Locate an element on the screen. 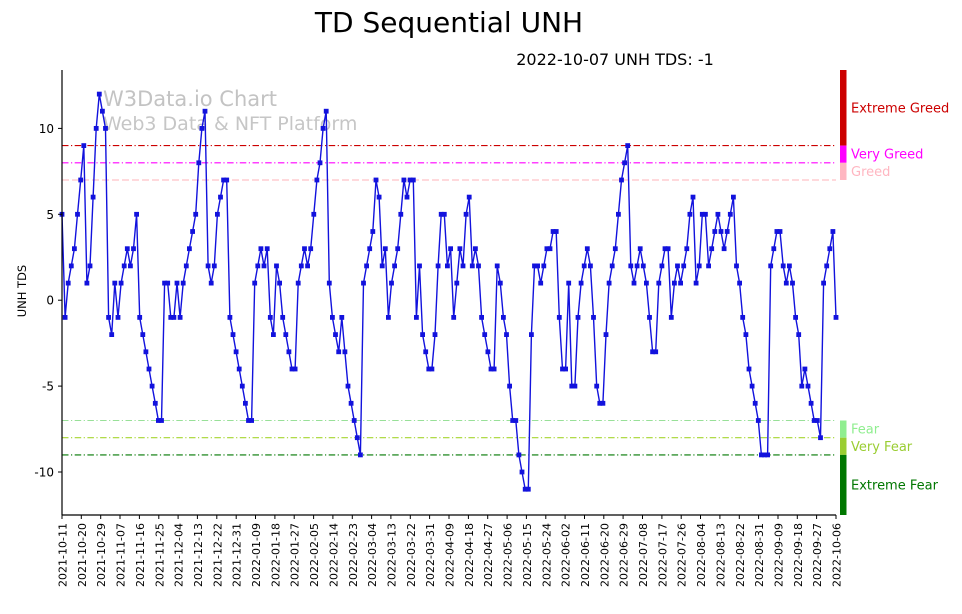 This screenshot has height=614, width=962. x-tick-label: 2022-02-14 is located at coordinates (333, 555).